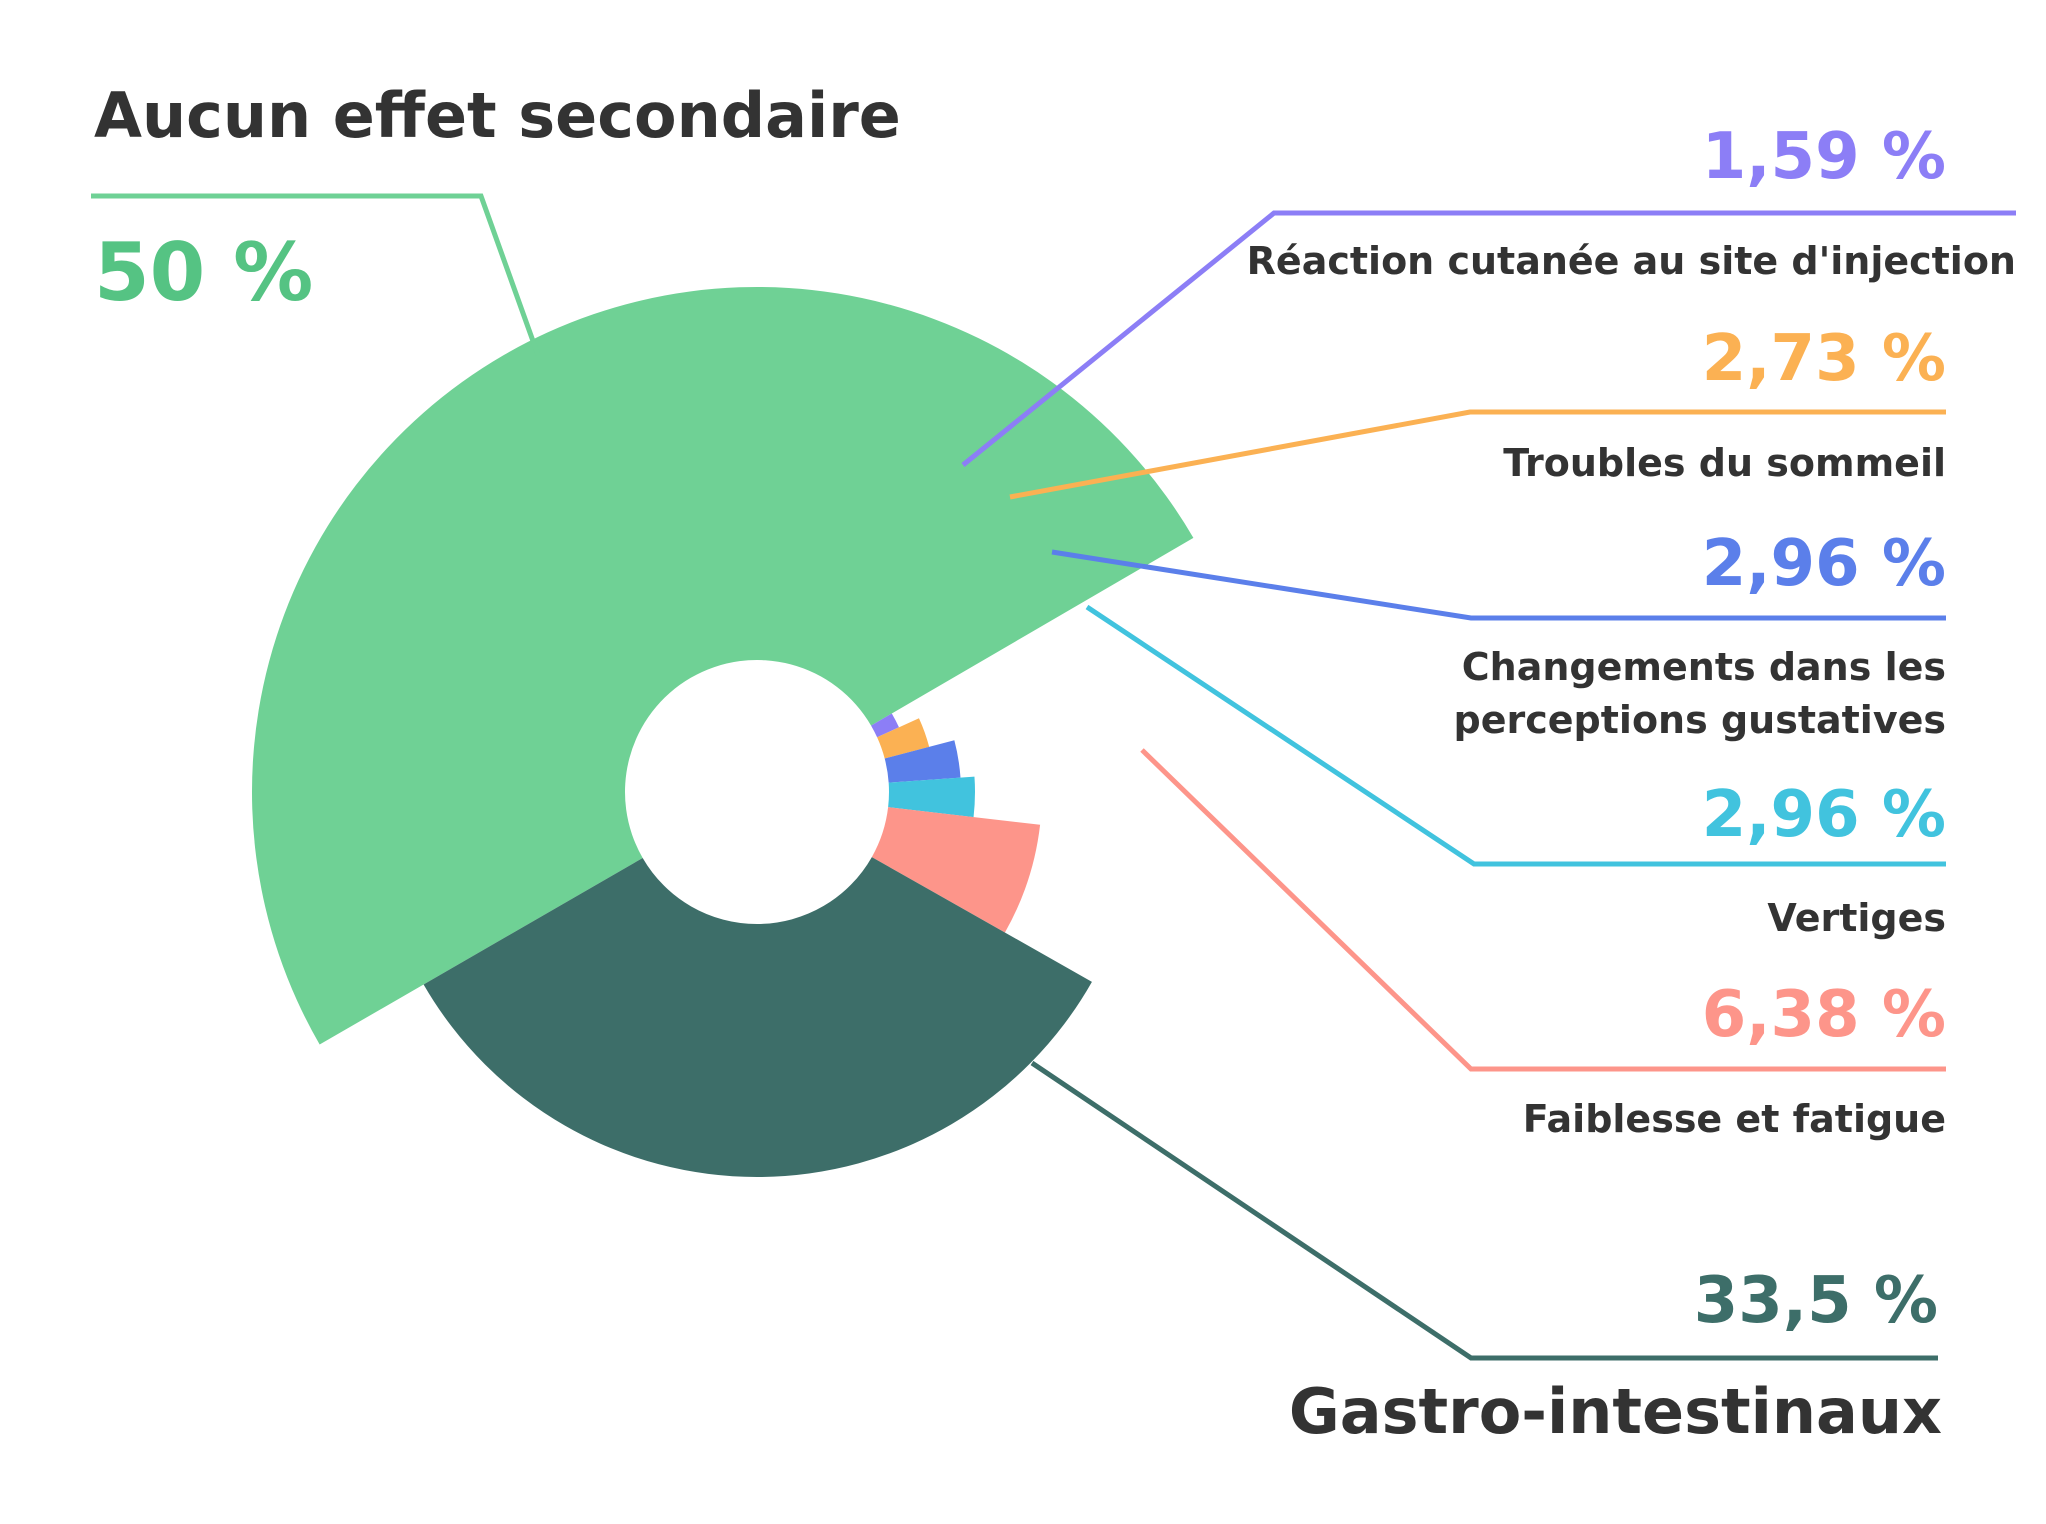  Describe the element at coordinates (1484, 1210) in the screenshot. I see `leader-line-gastro-intestinaux` at that location.